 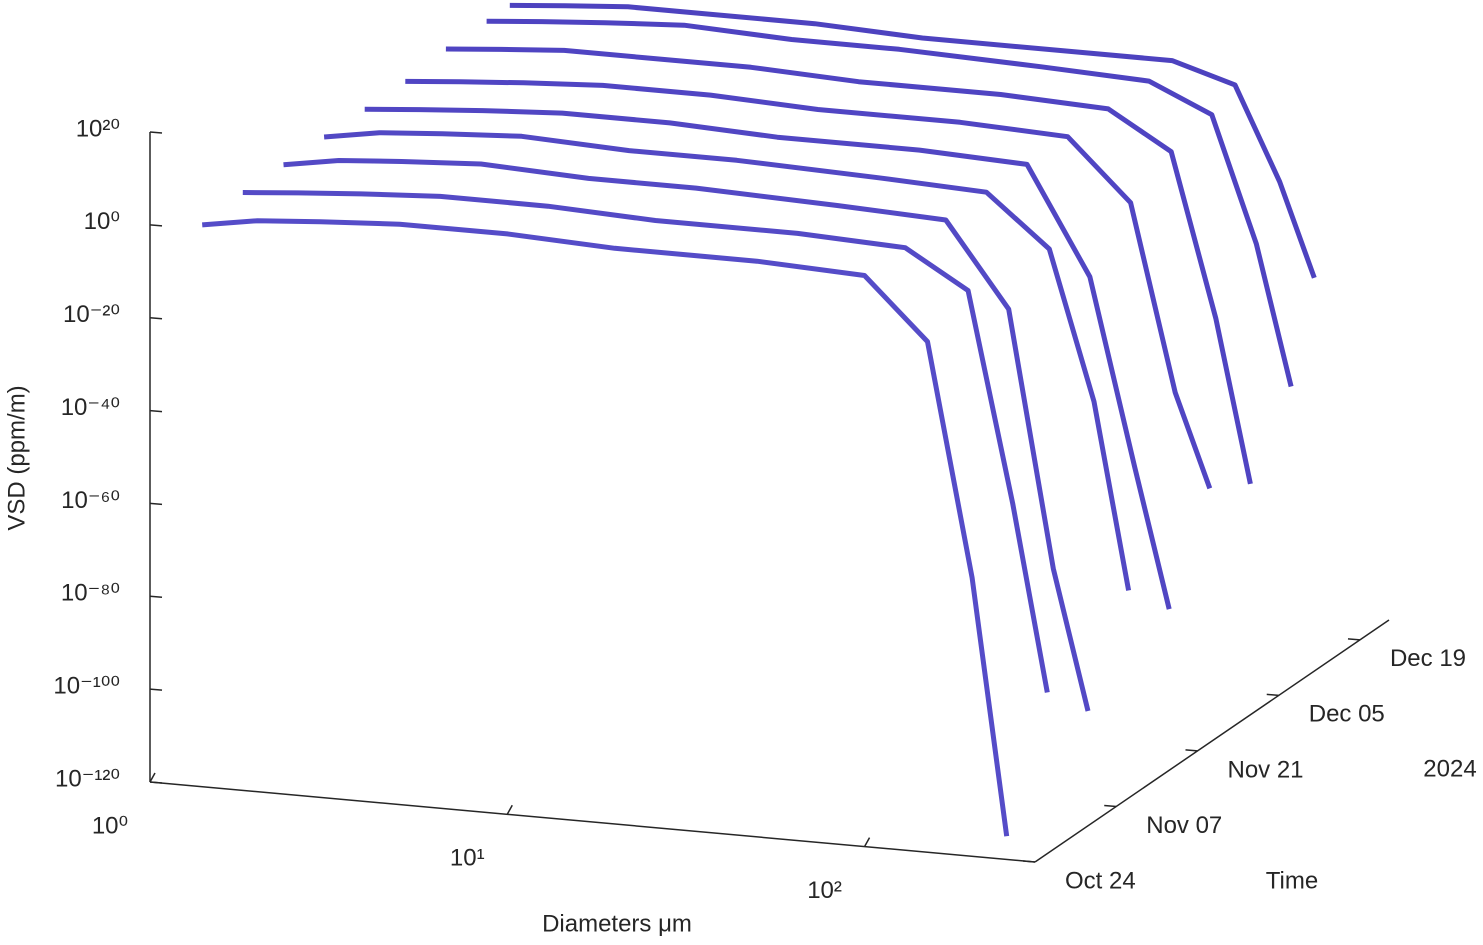 I want to click on x-axis-label: Diameters μm, so click(x=617, y=923).